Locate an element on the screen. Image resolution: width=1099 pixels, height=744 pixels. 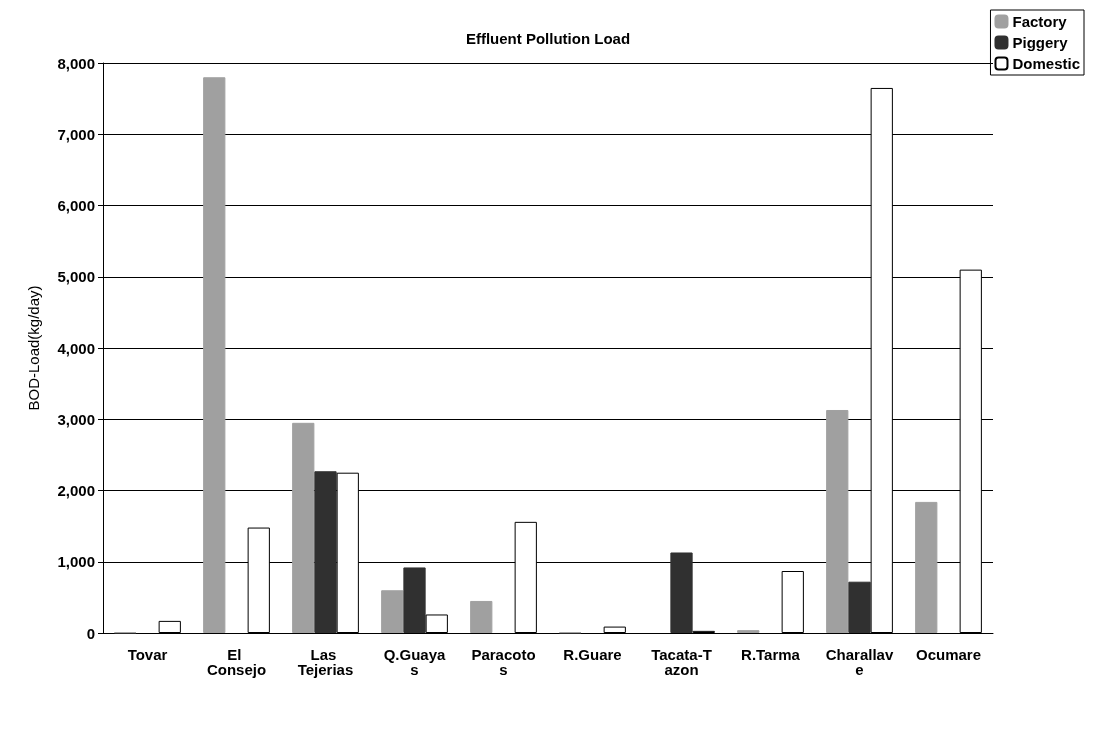
x-tick-label: R.Tarma is located at coordinates (771, 654).